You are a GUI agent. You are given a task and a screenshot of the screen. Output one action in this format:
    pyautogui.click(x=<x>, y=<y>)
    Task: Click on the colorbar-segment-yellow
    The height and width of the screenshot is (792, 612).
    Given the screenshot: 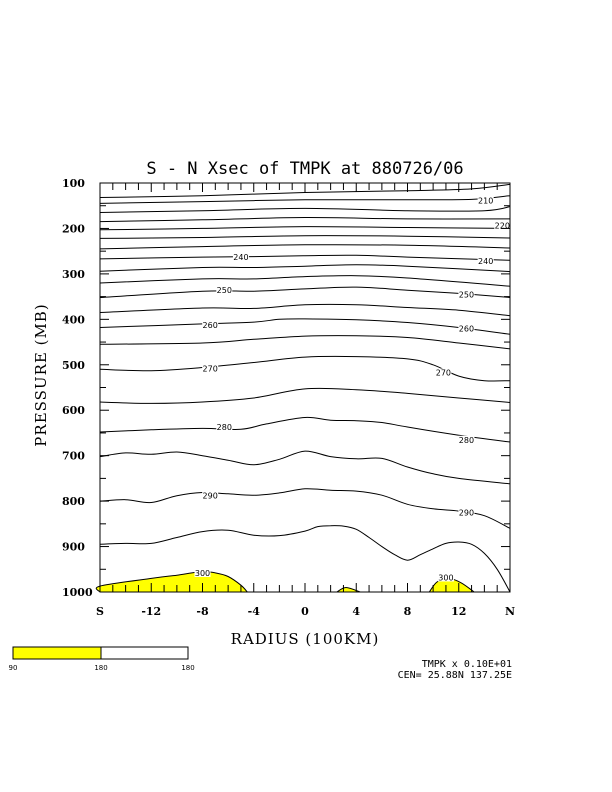 What is the action you would take?
    pyautogui.click(x=57, y=653)
    